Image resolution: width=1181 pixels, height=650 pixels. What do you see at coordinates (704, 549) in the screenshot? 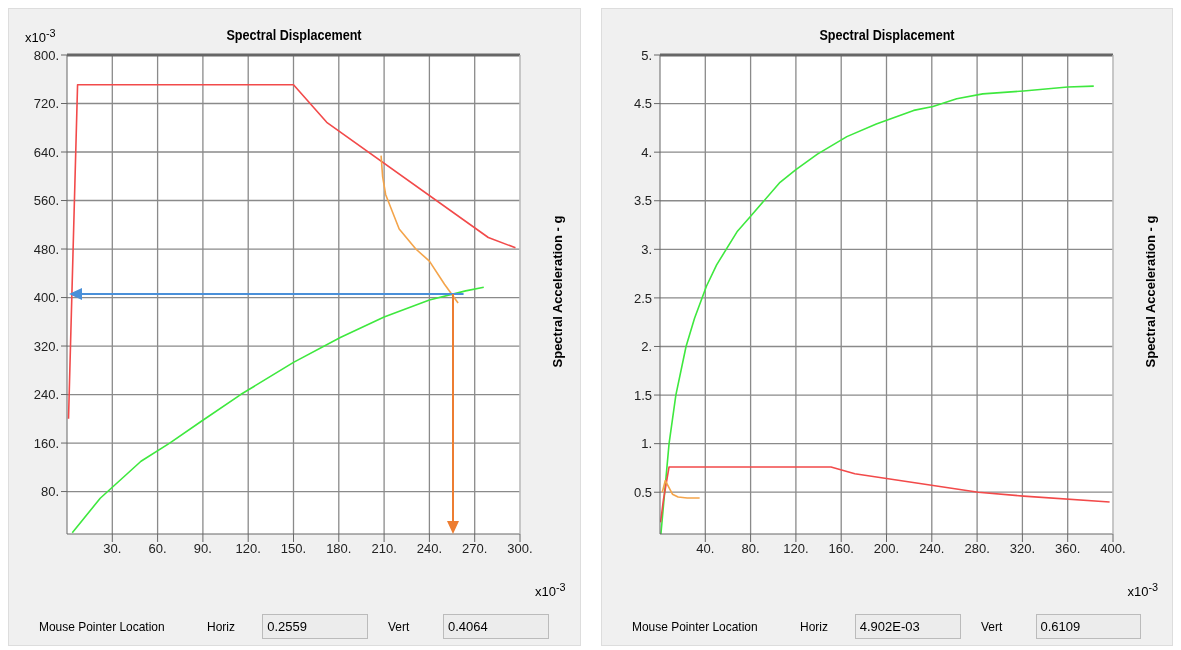
I see `x-tick-label: 40.` at bounding box center [704, 549].